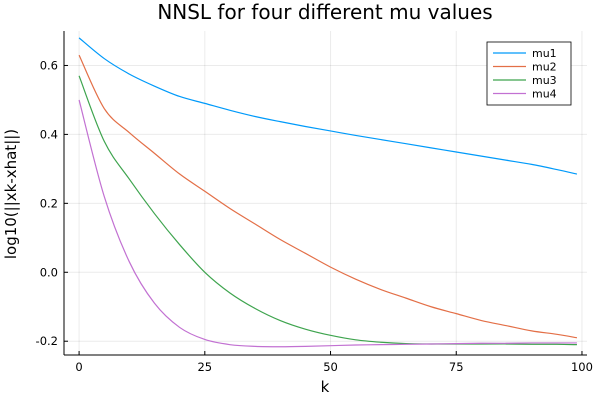  What do you see at coordinates (49, 65) in the screenshot?
I see `y-tick-label: 0.6` at bounding box center [49, 65].